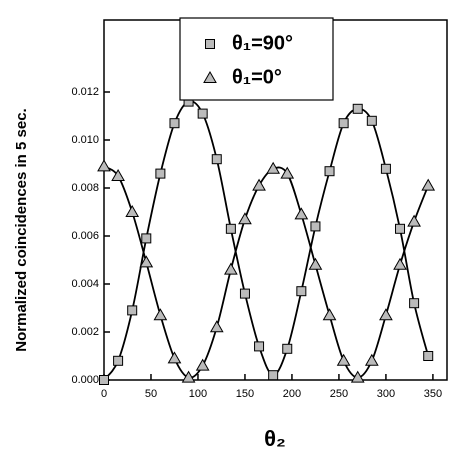 This screenshot has width=474, height=474. What do you see at coordinates (275, 438) in the screenshot?
I see `x-axis-label: θ₂` at bounding box center [275, 438].